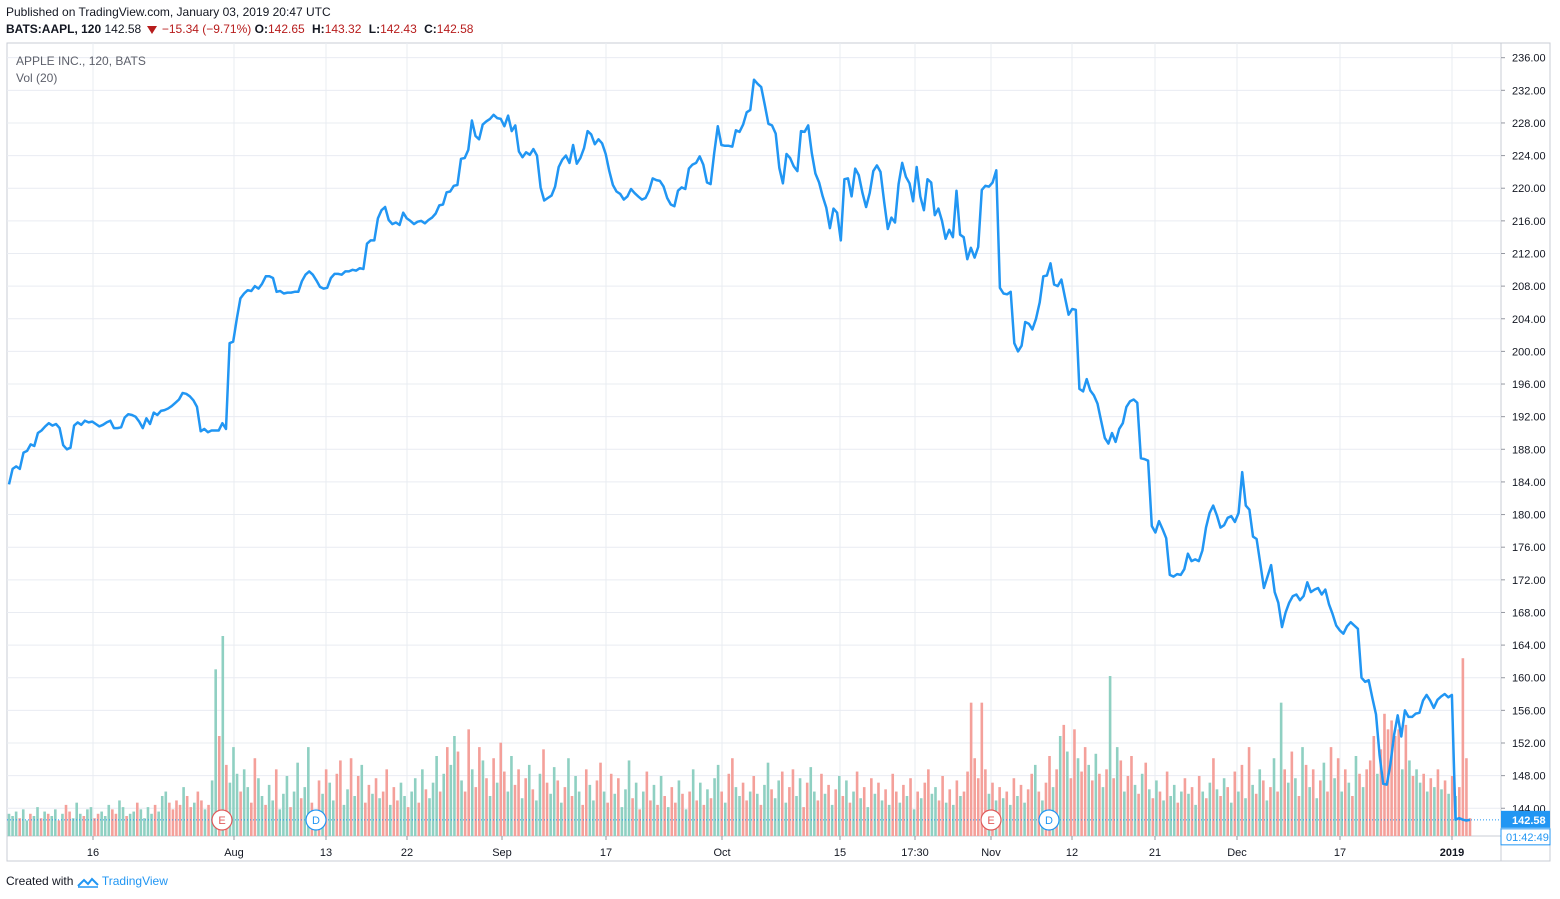  I want to click on created-with-text: Created with, so click(40, 881).